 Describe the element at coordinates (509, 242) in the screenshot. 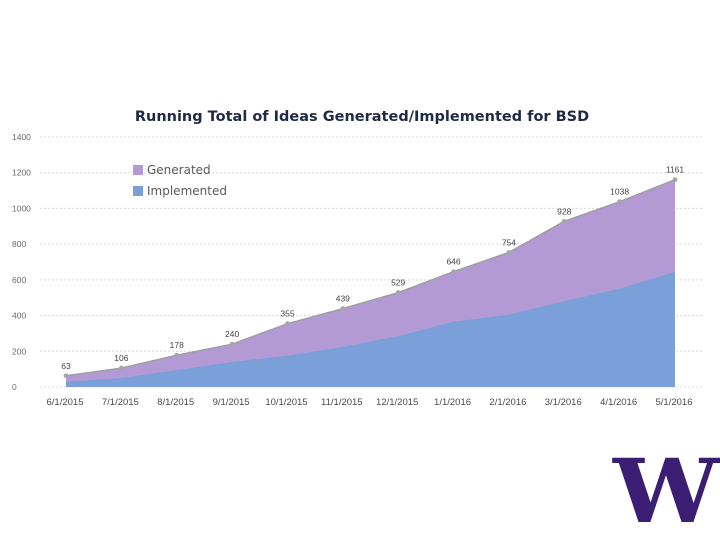

I see `data-label-8: 754` at that location.